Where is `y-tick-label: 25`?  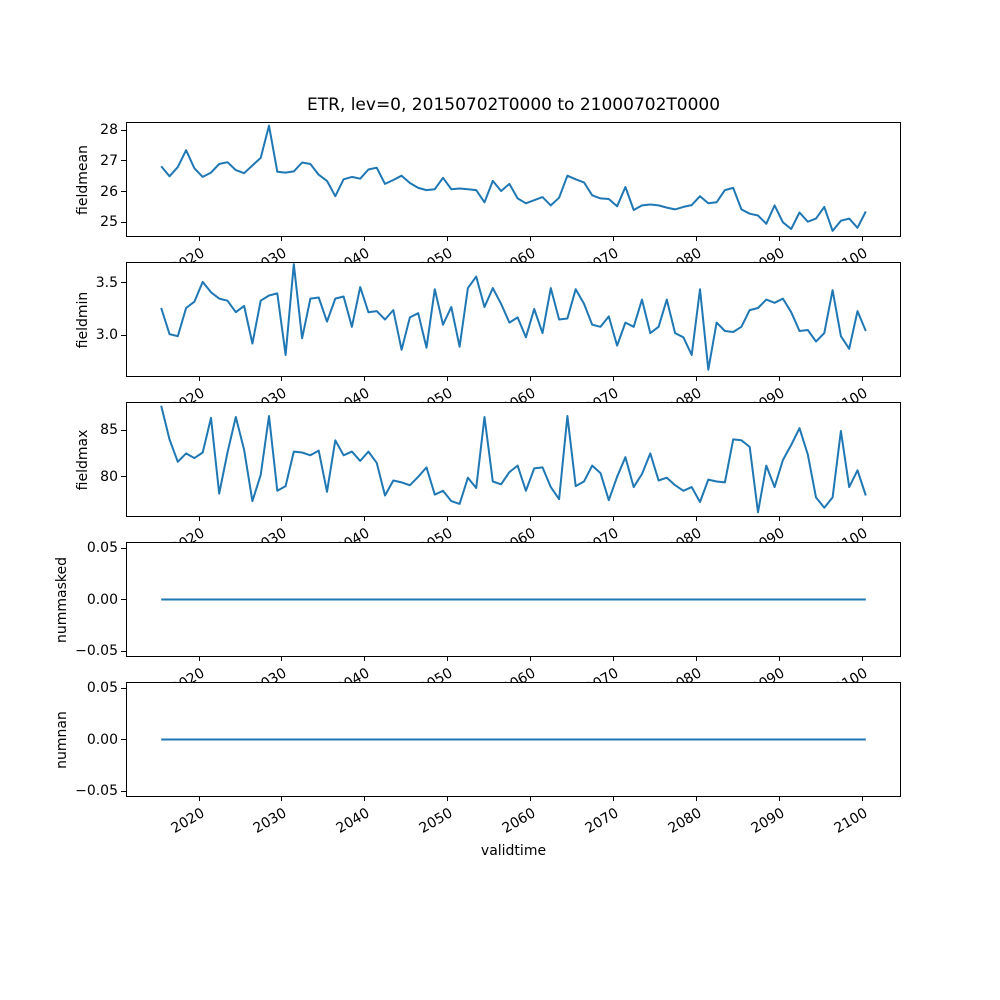
y-tick-label: 25 is located at coordinates (109, 222).